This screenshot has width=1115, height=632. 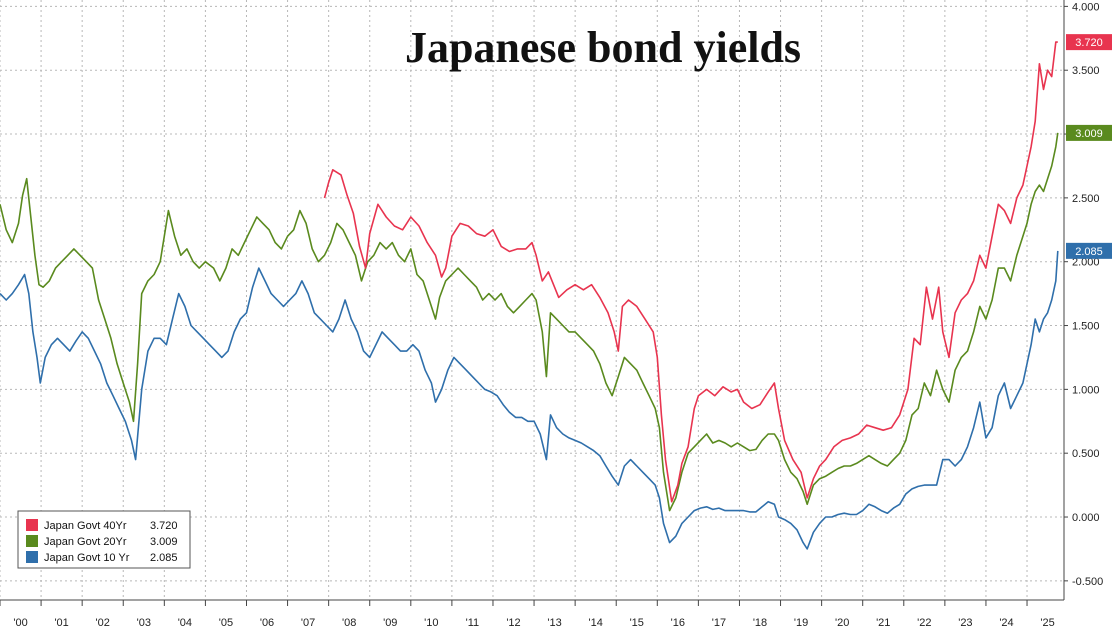 I want to click on y-tick-label: 0.500, so click(x=1086, y=454).